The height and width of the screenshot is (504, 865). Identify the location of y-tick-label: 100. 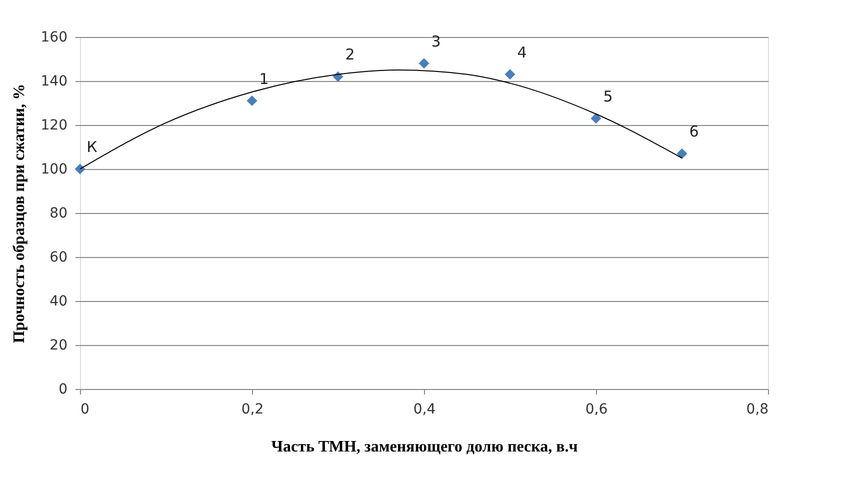
(54, 170).